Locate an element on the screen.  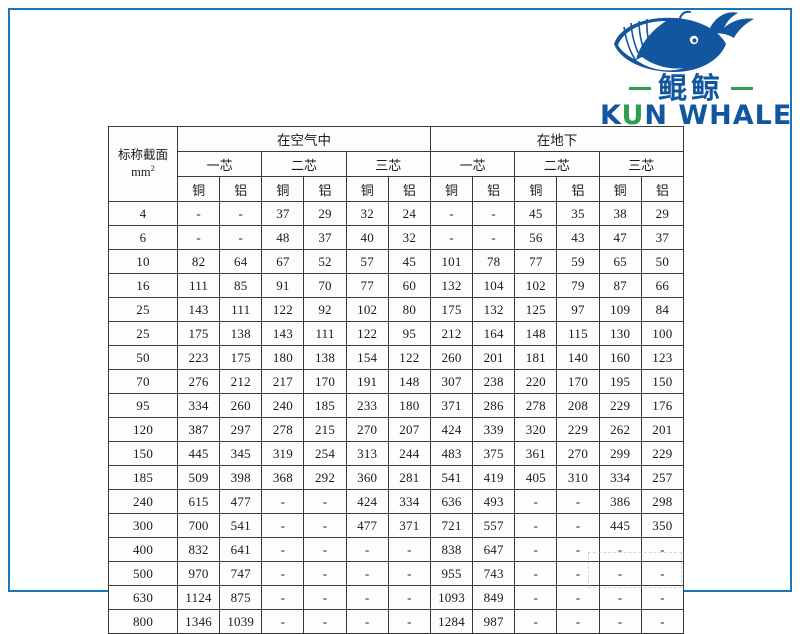
cell-value: 102 is located at coordinates (536, 285).